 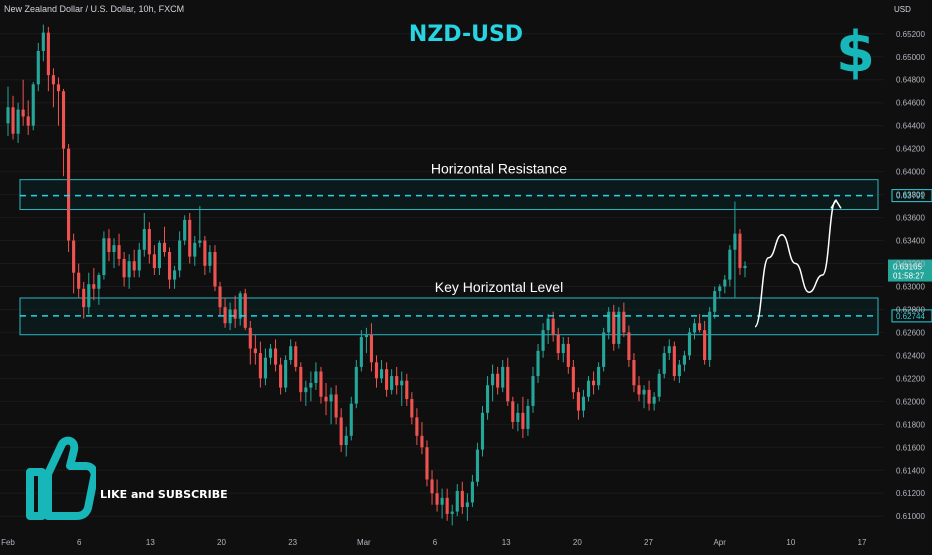 I want to click on currency-label: USD, so click(x=902, y=9).